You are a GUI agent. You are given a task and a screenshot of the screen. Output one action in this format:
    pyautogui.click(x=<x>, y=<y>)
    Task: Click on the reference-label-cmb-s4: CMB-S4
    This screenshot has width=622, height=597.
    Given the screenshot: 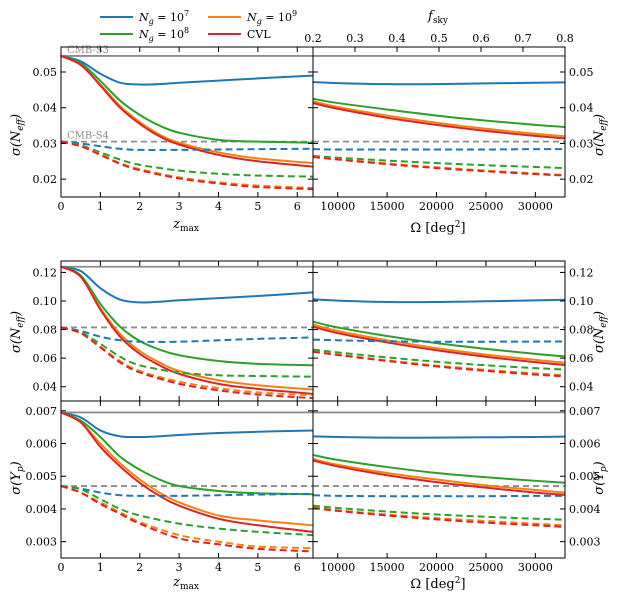 What is the action you would take?
    pyautogui.click(x=88, y=136)
    